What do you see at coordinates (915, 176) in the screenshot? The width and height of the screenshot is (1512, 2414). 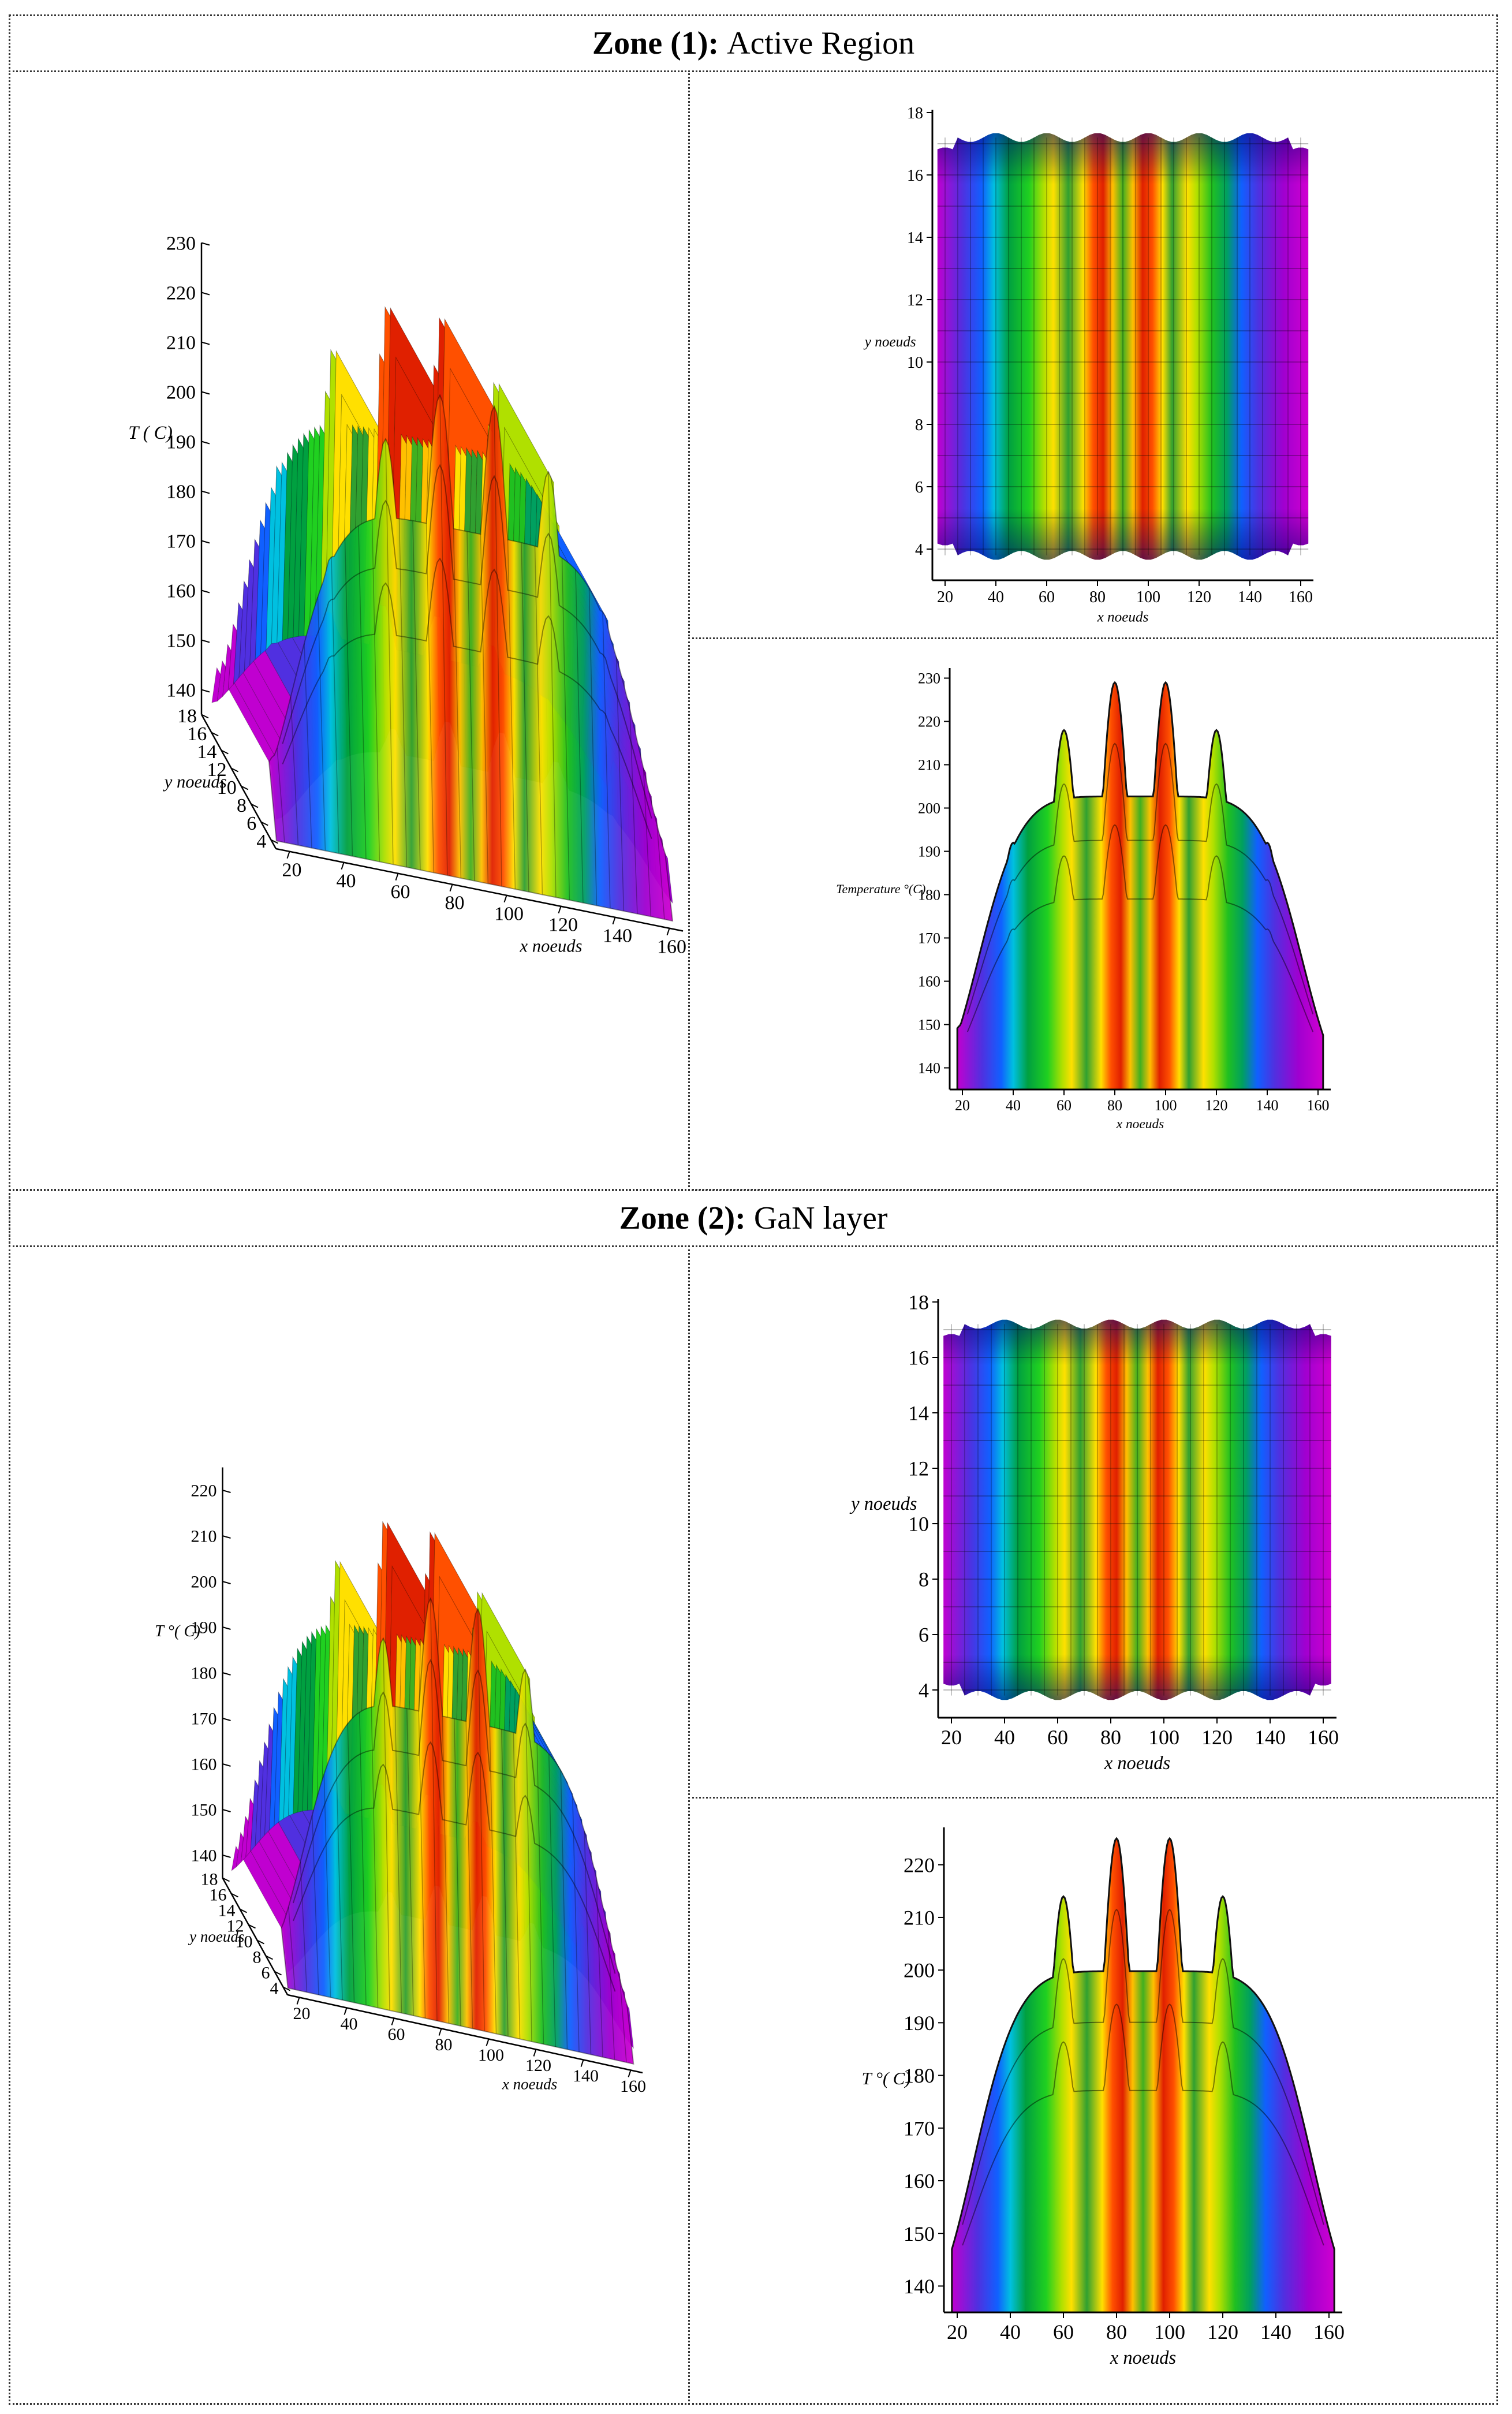 I see `y-tick-label: 16` at bounding box center [915, 176].